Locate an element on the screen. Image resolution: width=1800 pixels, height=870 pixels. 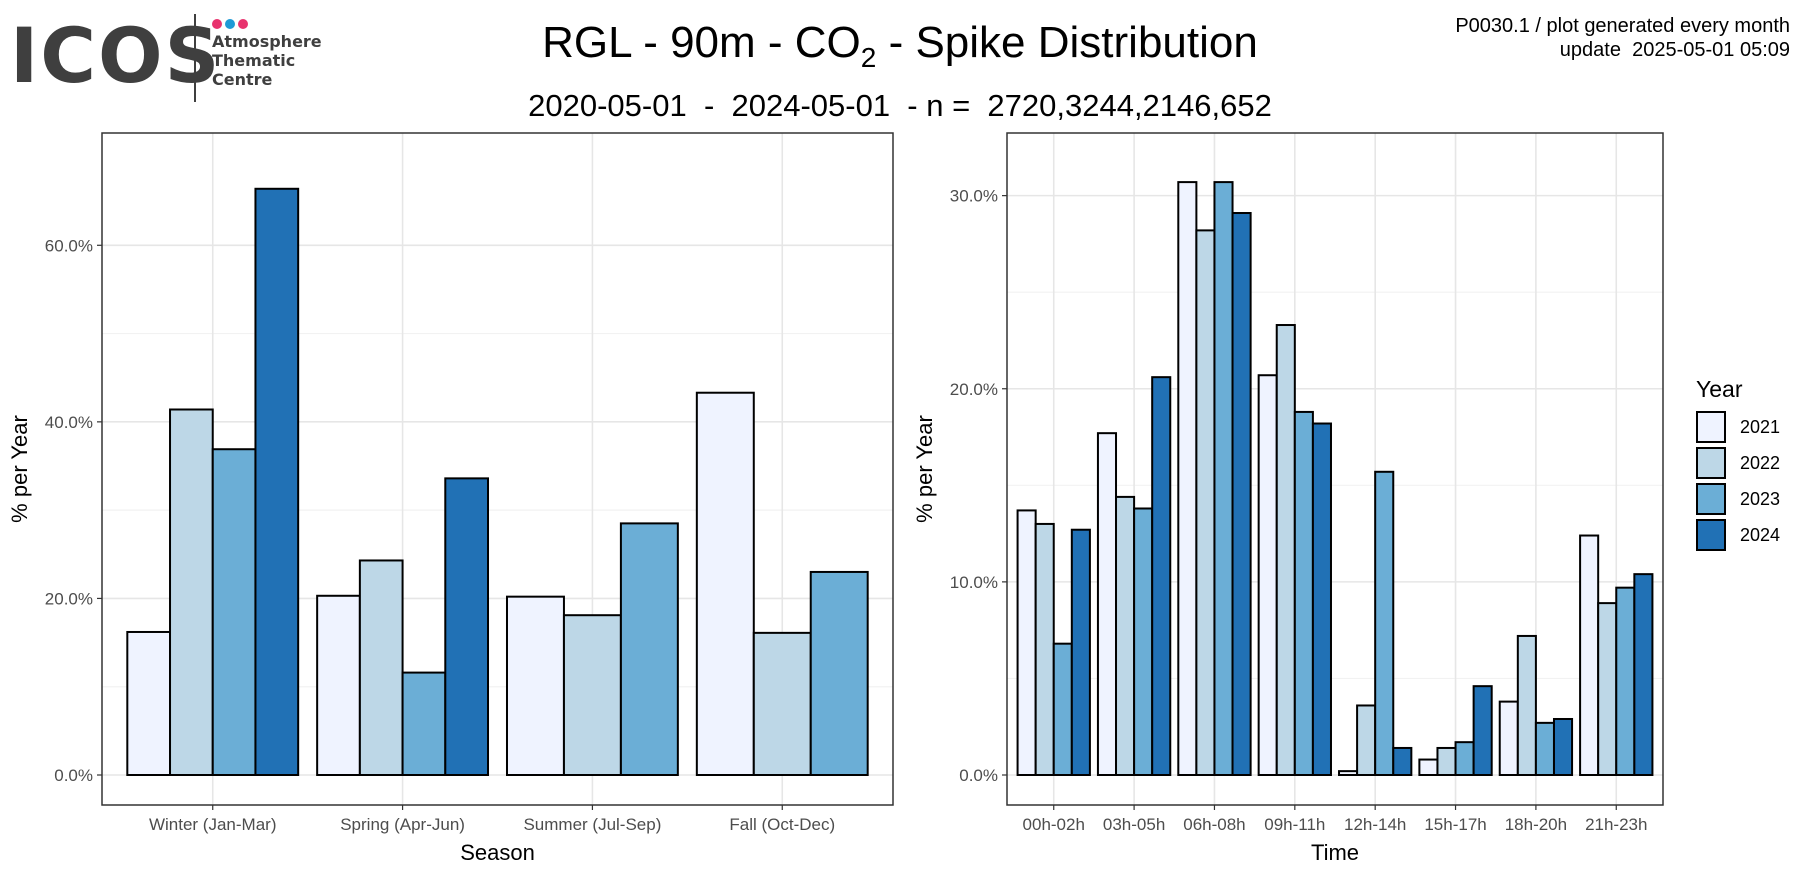
chart-title: RGL - 90m - CO2 - Spike Distribution is located at coordinates (900, 46).